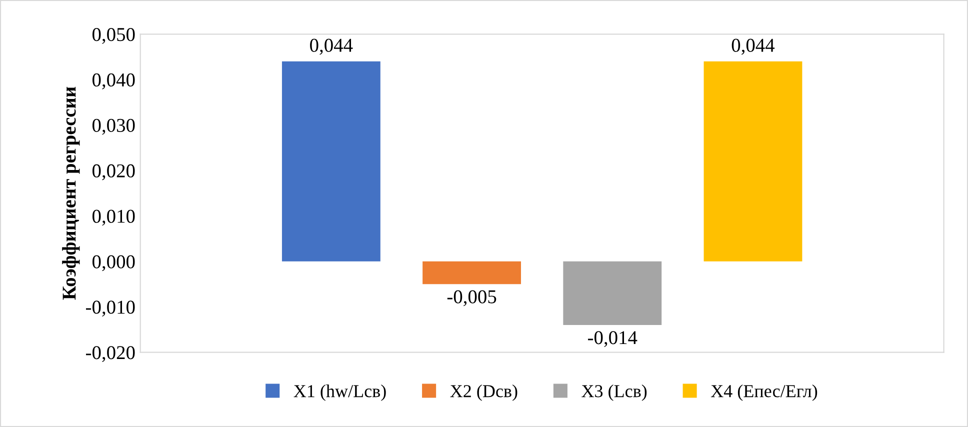 Image resolution: width=968 pixels, height=427 pixels. Describe the element at coordinates (110, 308) in the screenshot. I see `y-tick-label: -0,010` at that location.